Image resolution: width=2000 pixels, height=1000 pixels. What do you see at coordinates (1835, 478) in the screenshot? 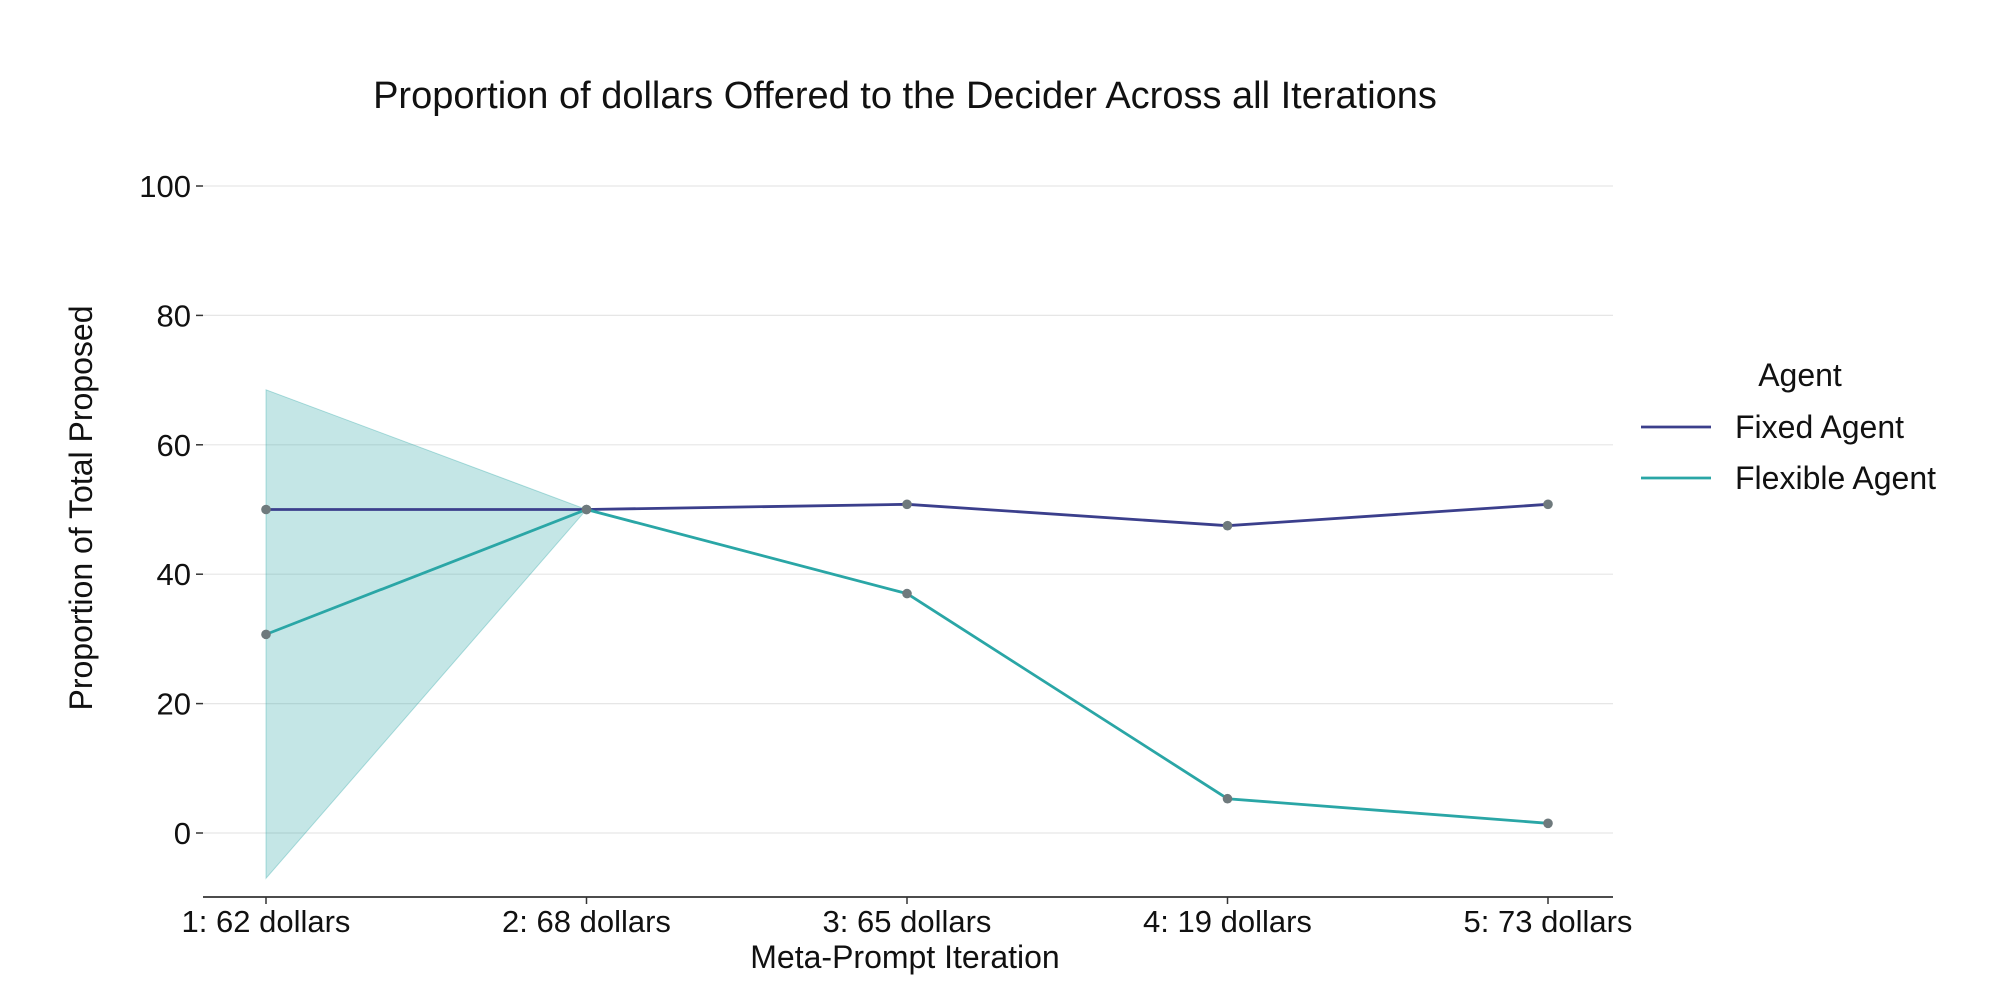
I see `legend-label: Flexible Agent` at bounding box center [1835, 478].